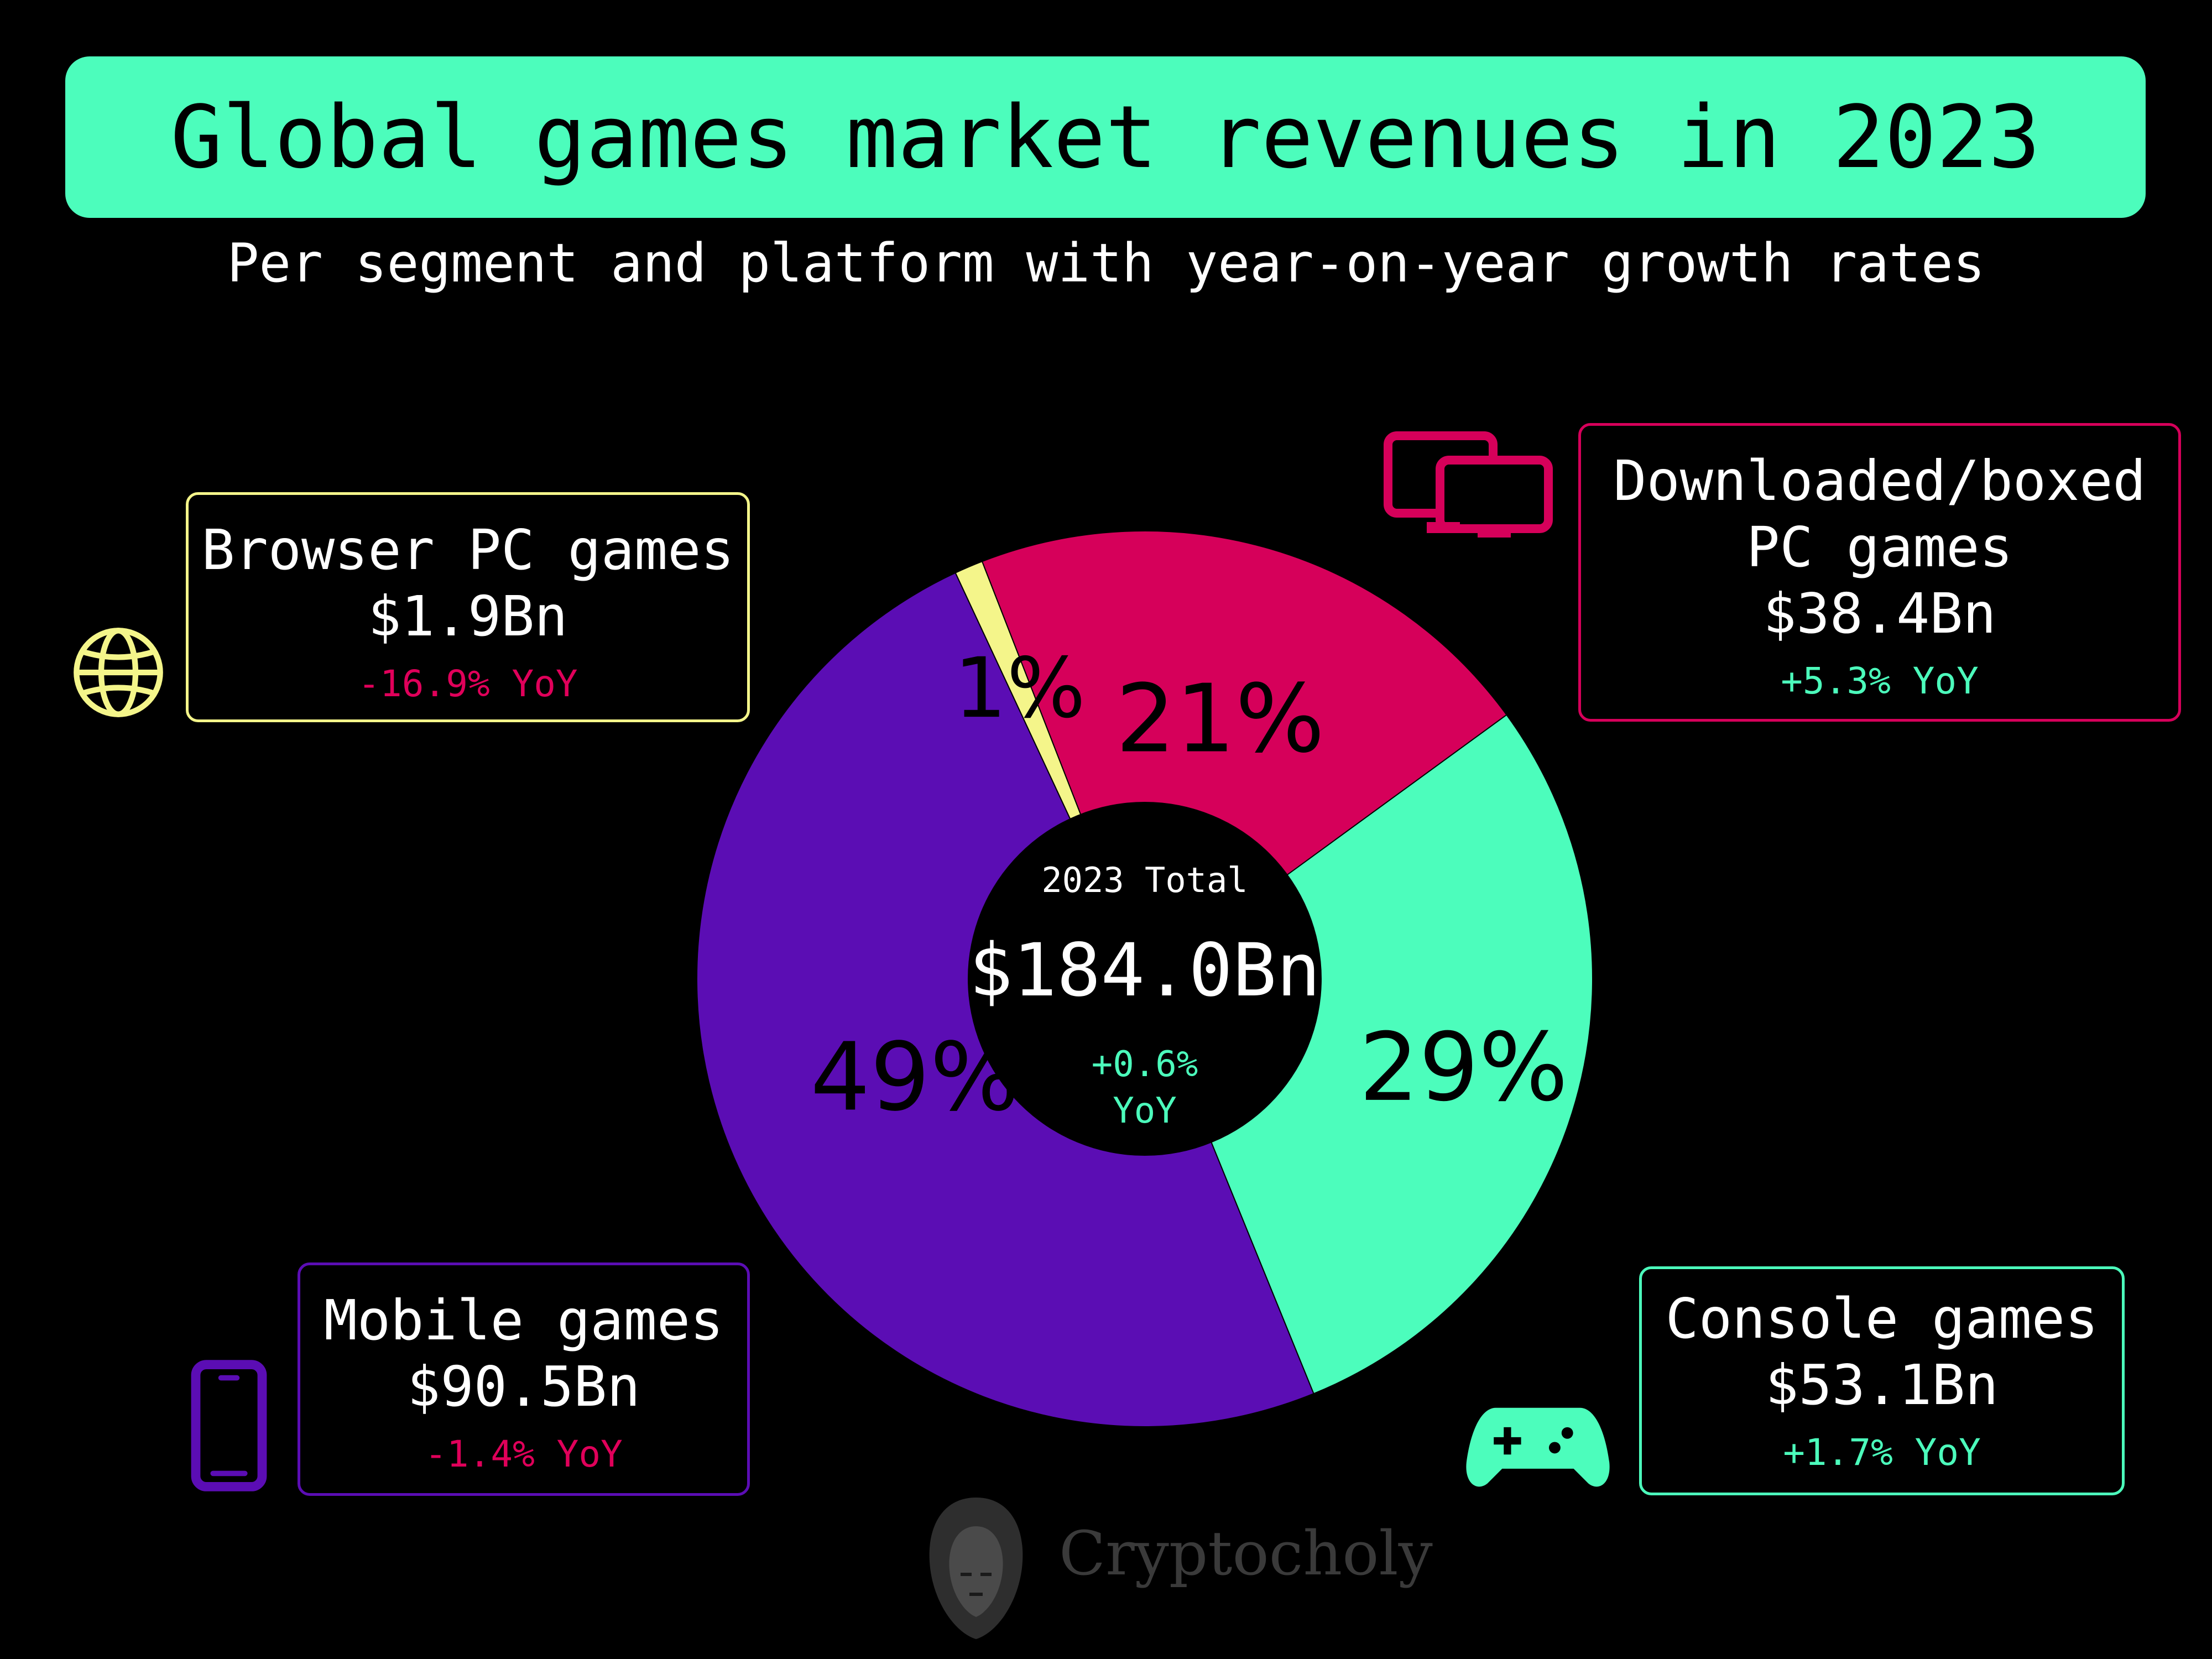 The width and height of the screenshot is (2212, 1659). Describe the element at coordinates (1468, 485) in the screenshot. I see `dual-monitor-icon` at that location.